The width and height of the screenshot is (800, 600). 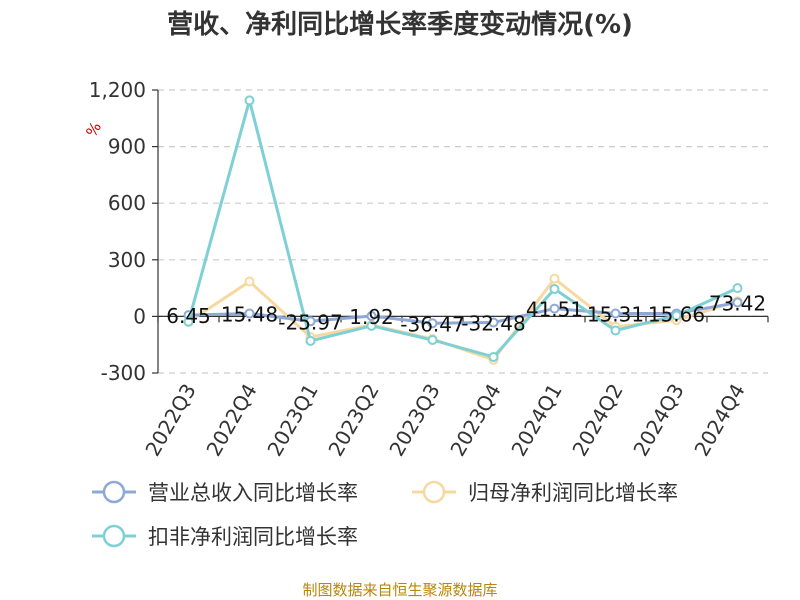 I want to click on x-tick-label: 2024Q4, so click(x=719, y=420).